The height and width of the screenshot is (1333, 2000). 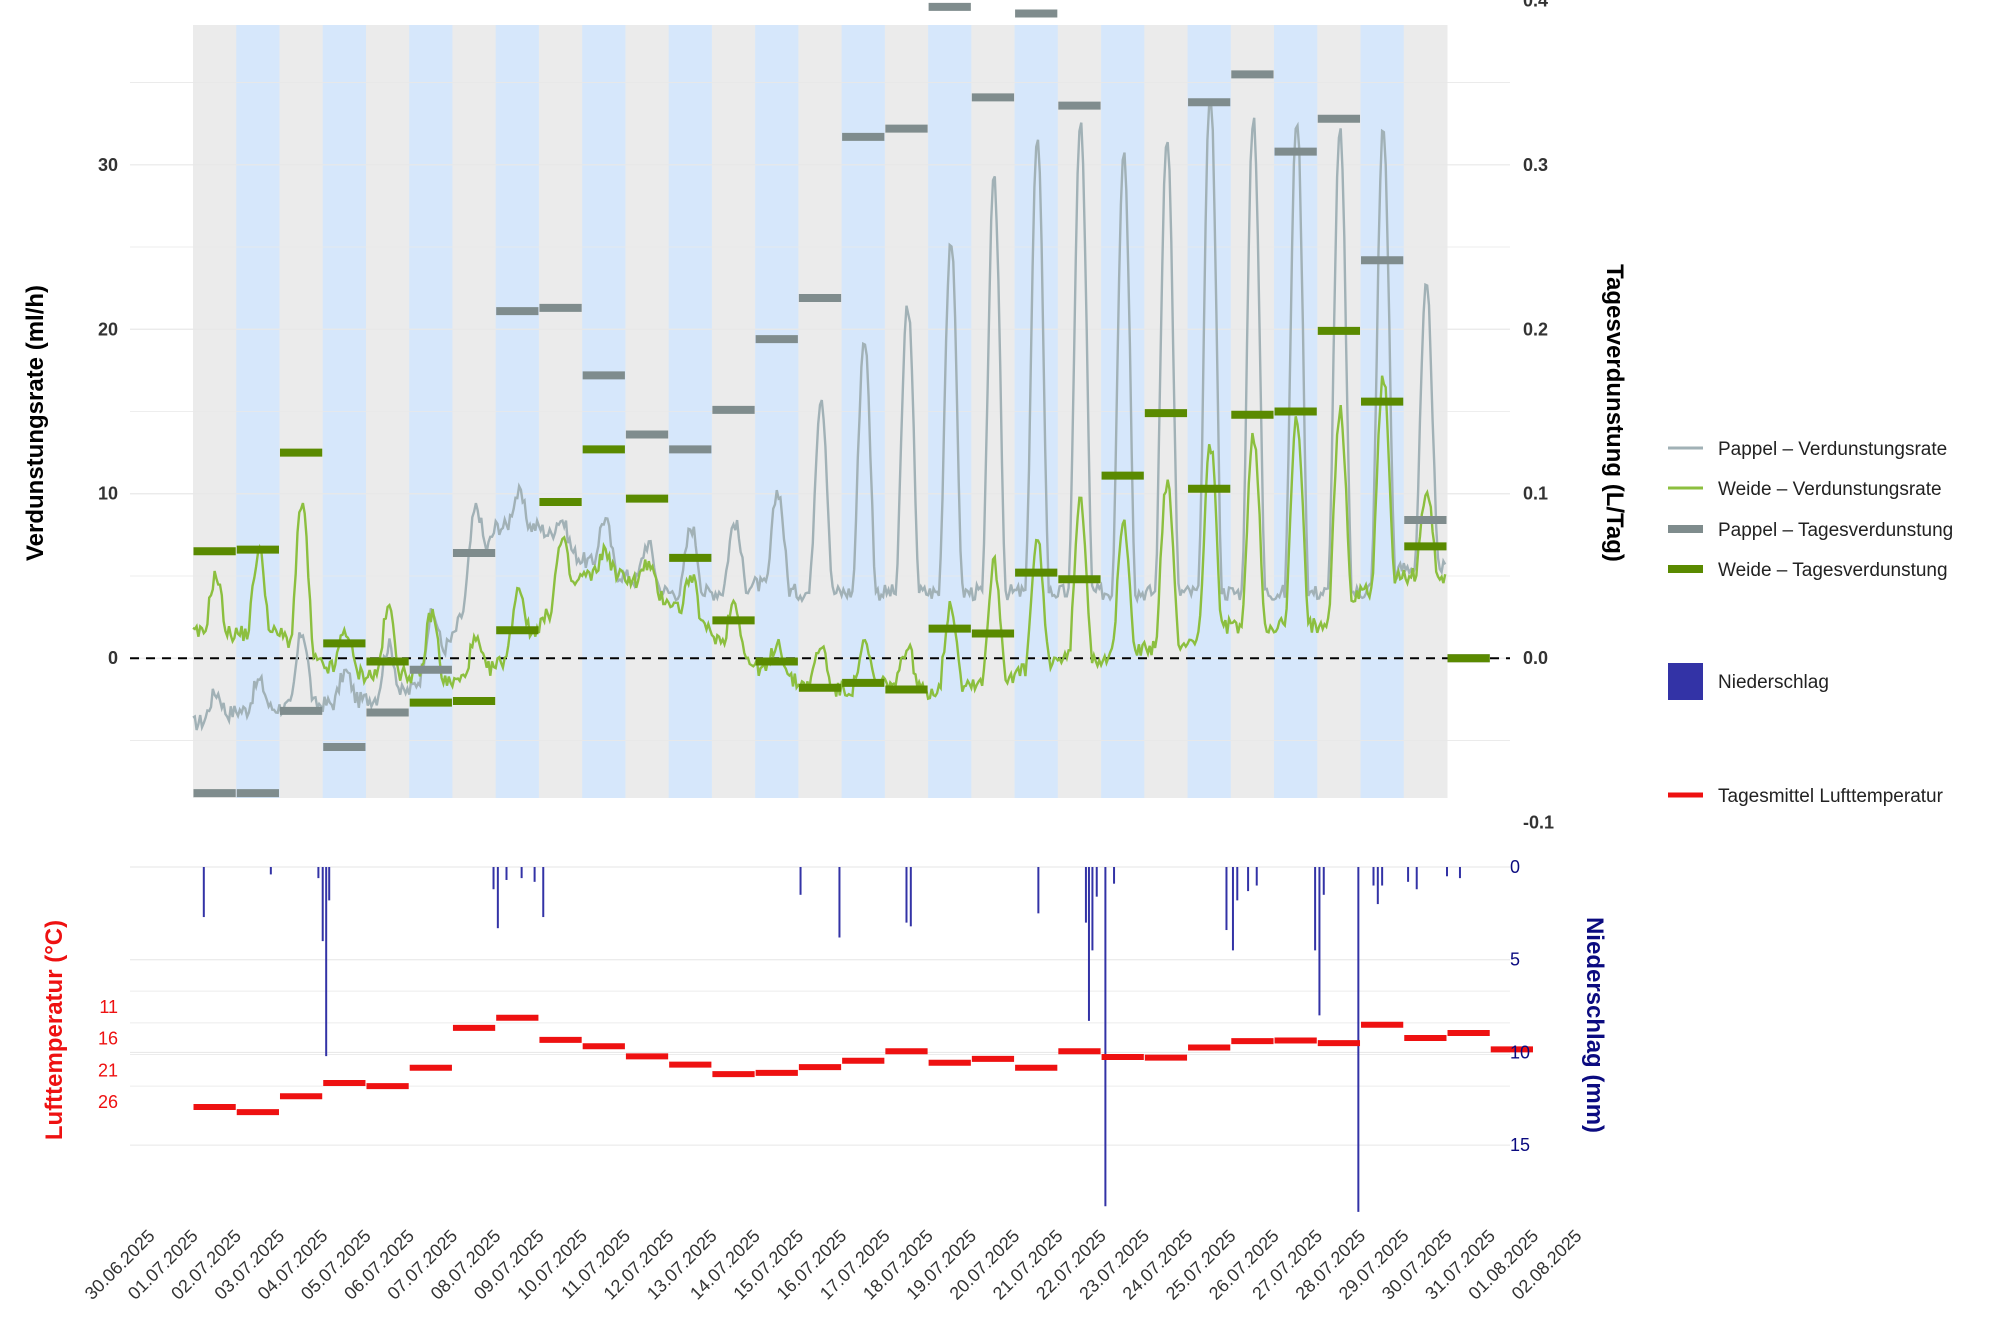 I want to click on bottom-gridlines, so click(x=820, y=1006).